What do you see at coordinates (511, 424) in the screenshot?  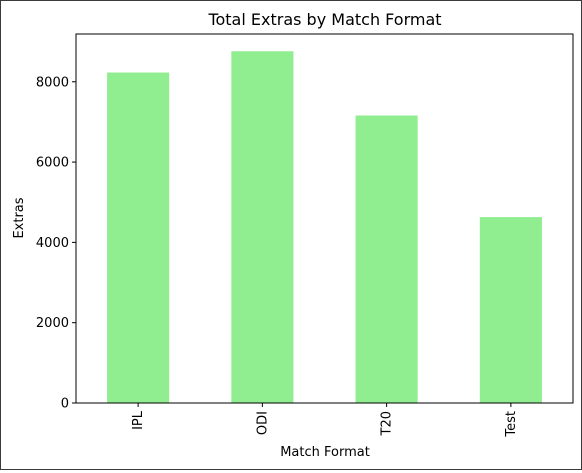 I see `x-tick-label: Test` at bounding box center [511, 424].